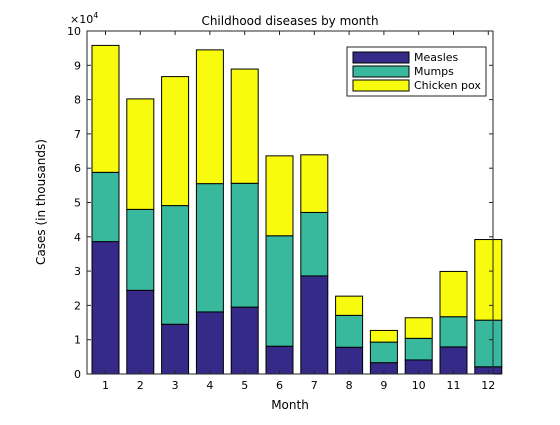 The height and width of the screenshot is (425, 560). What do you see at coordinates (289, 21) in the screenshot?
I see `chart-title: Childhood diseases by month` at bounding box center [289, 21].